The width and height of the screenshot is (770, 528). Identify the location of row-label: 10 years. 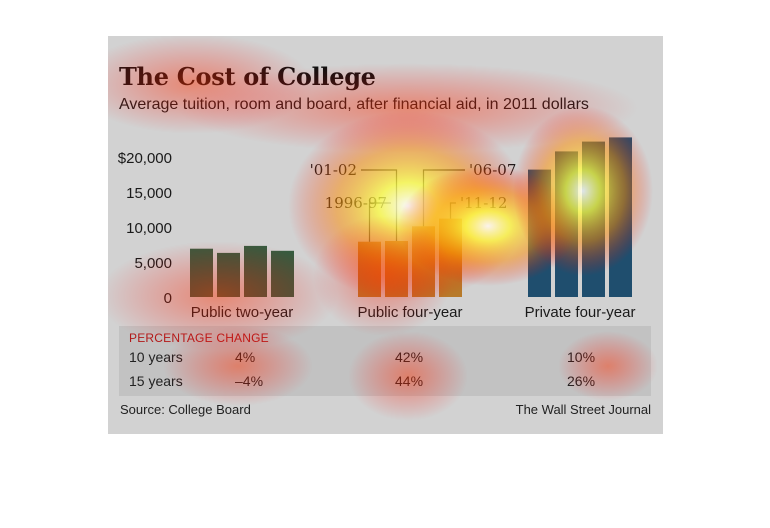
(156, 357).